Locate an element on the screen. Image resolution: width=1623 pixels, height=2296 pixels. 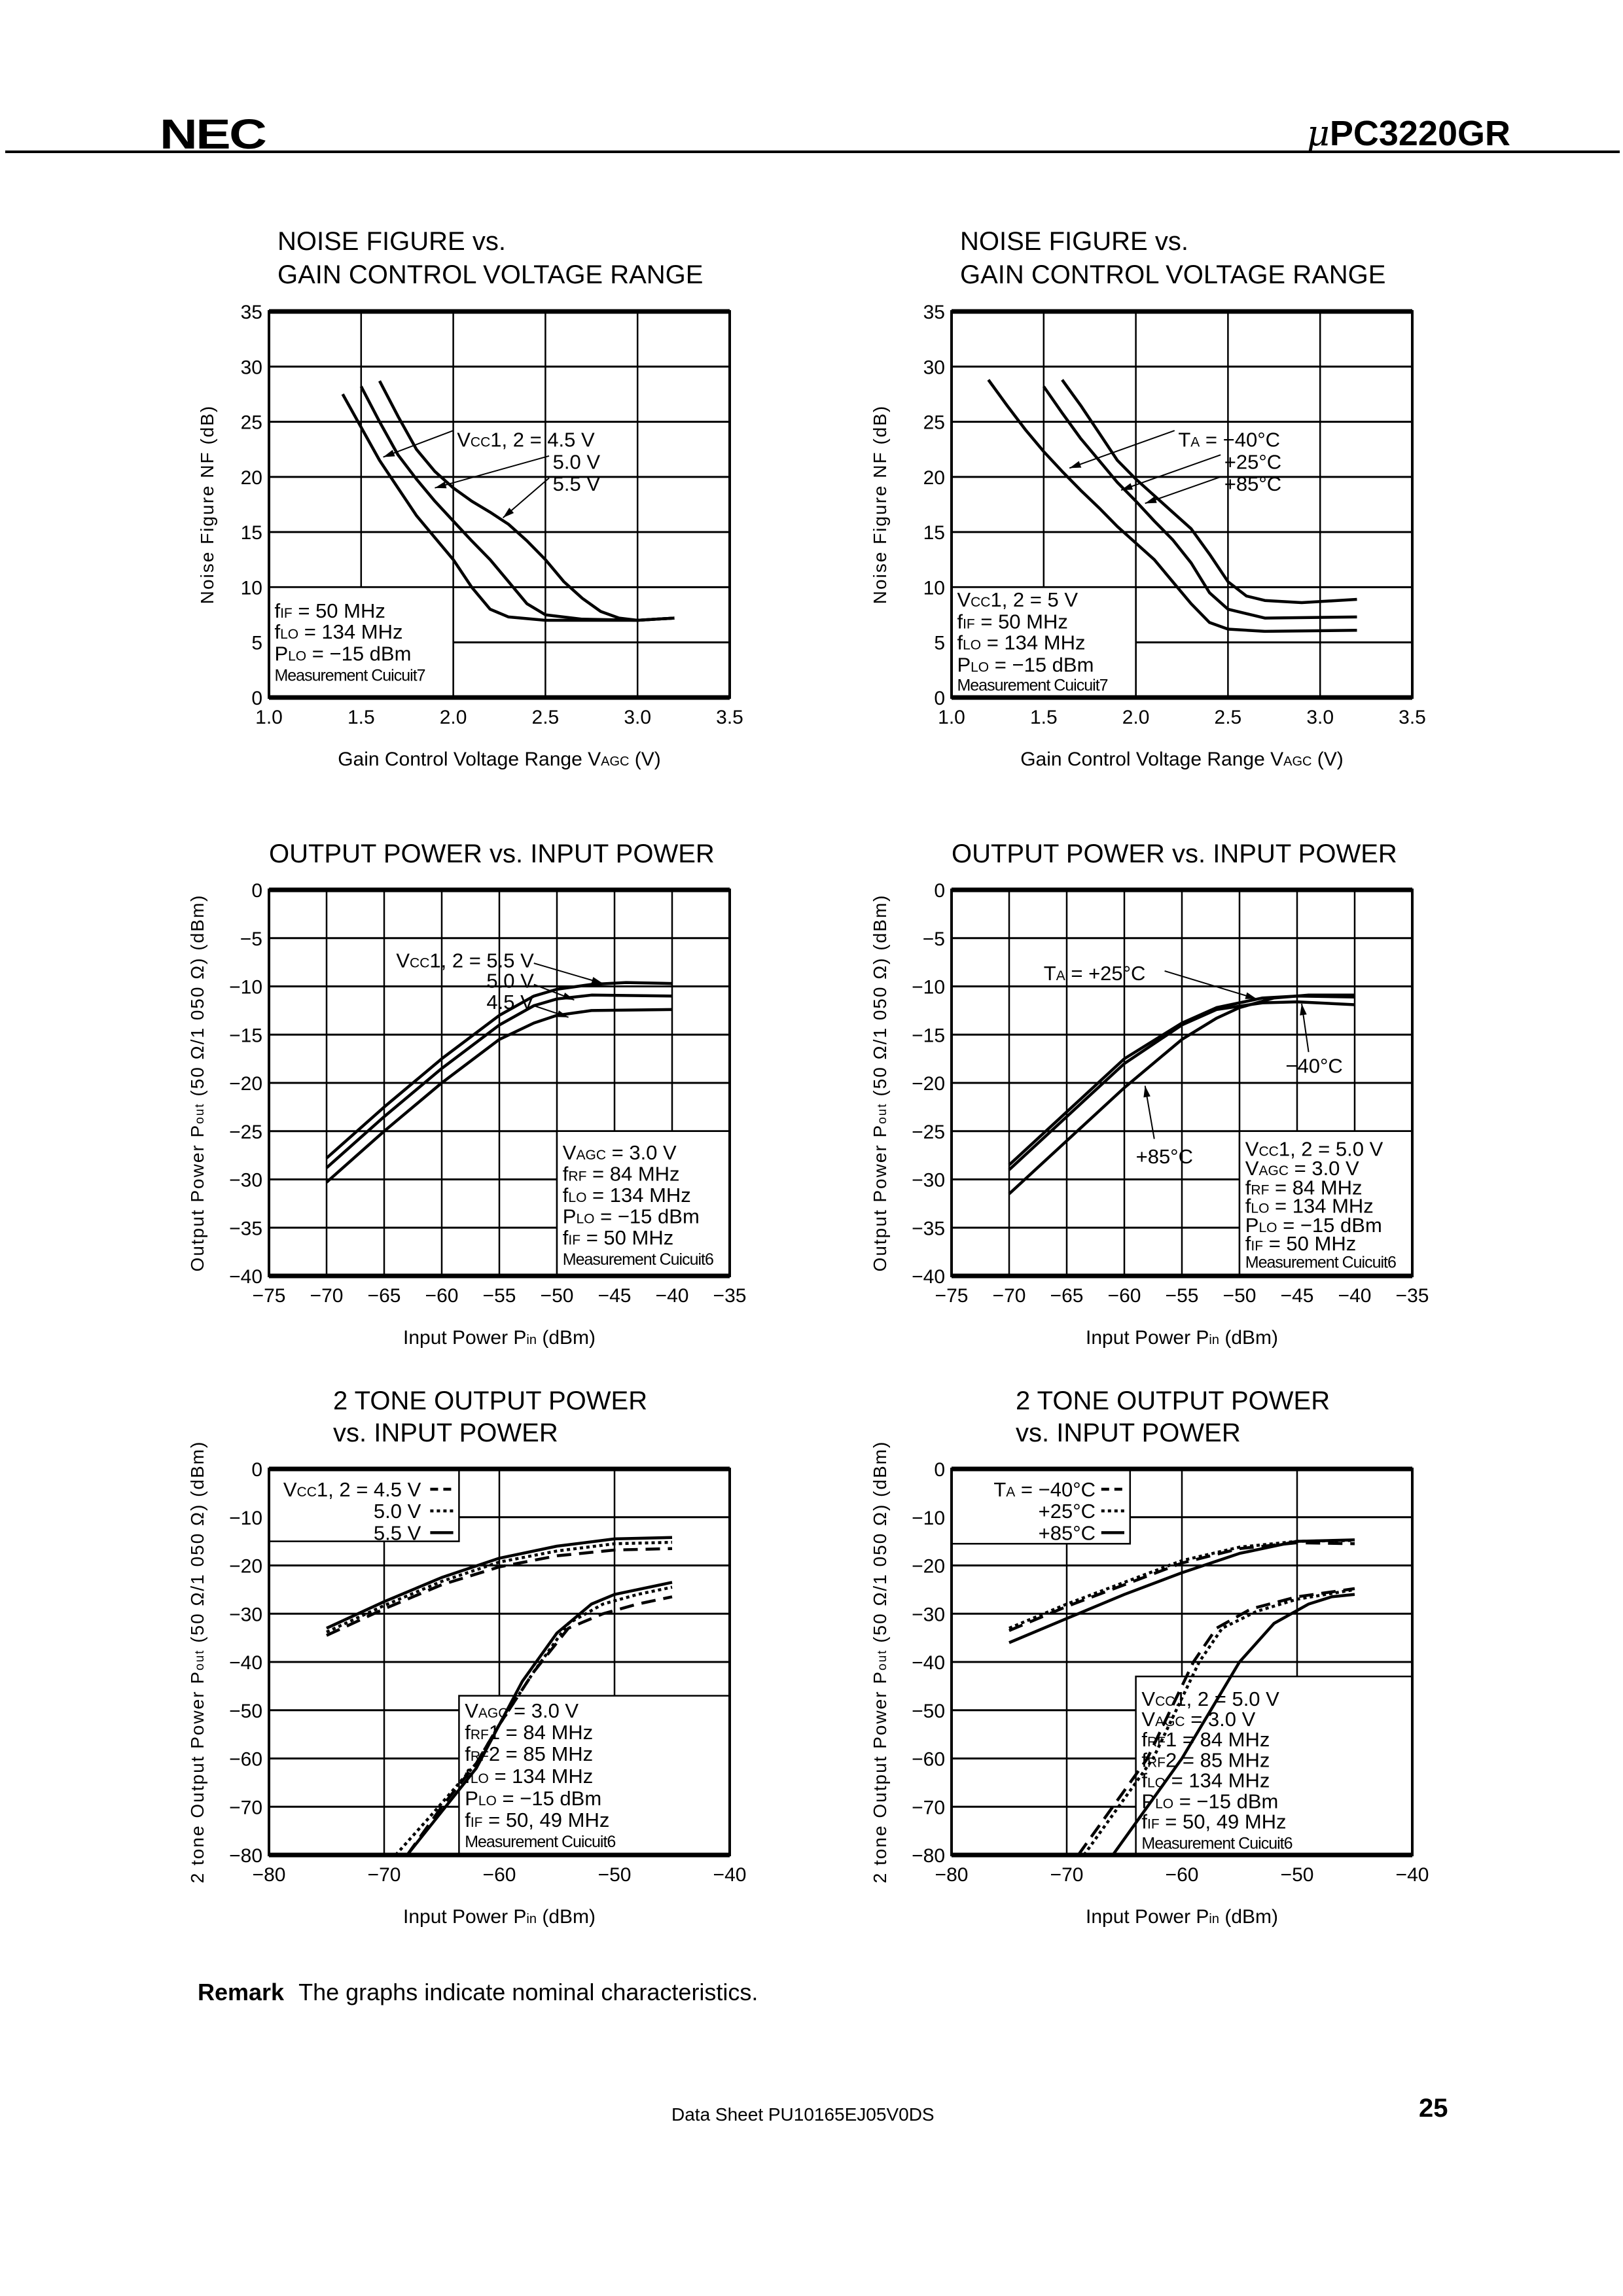
text-segment: LO is located at coordinates (1267, 1227).